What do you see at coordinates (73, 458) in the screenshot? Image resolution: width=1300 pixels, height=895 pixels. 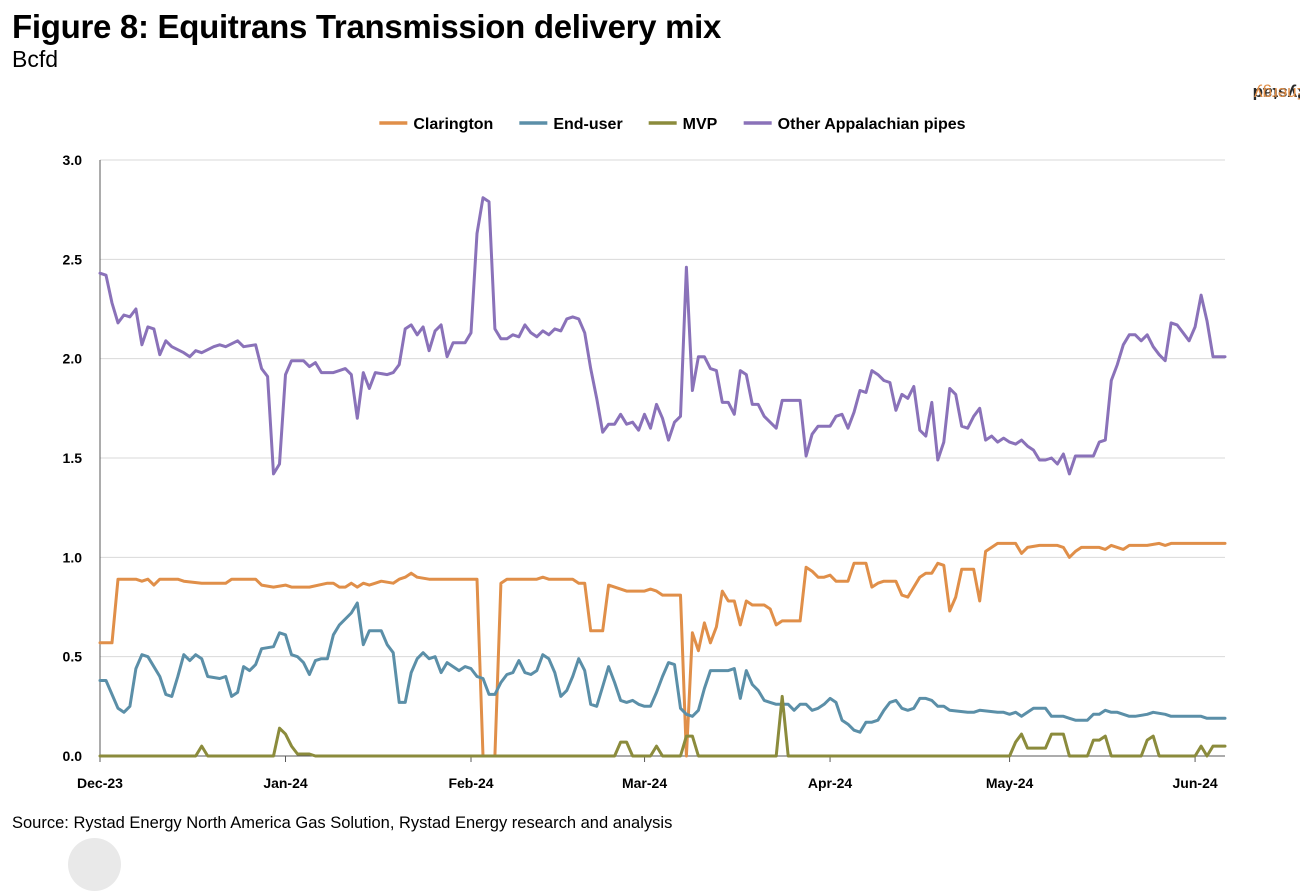 I see `y-tick-label: 1.5` at bounding box center [73, 458].